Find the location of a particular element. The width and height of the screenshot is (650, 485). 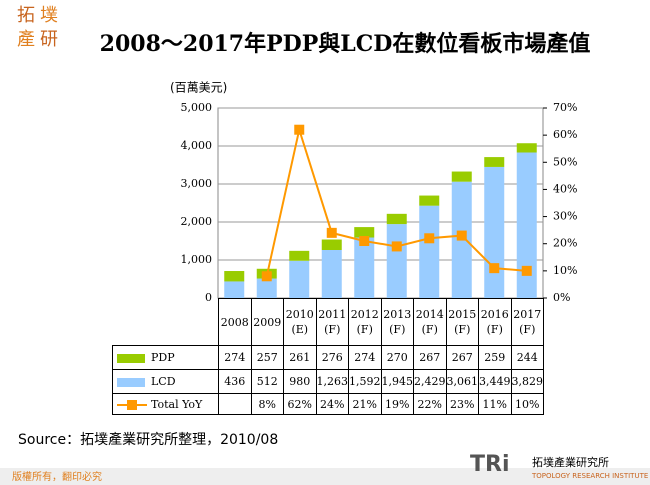

legend-cell: Total YoY is located at coordinates (165, 404).